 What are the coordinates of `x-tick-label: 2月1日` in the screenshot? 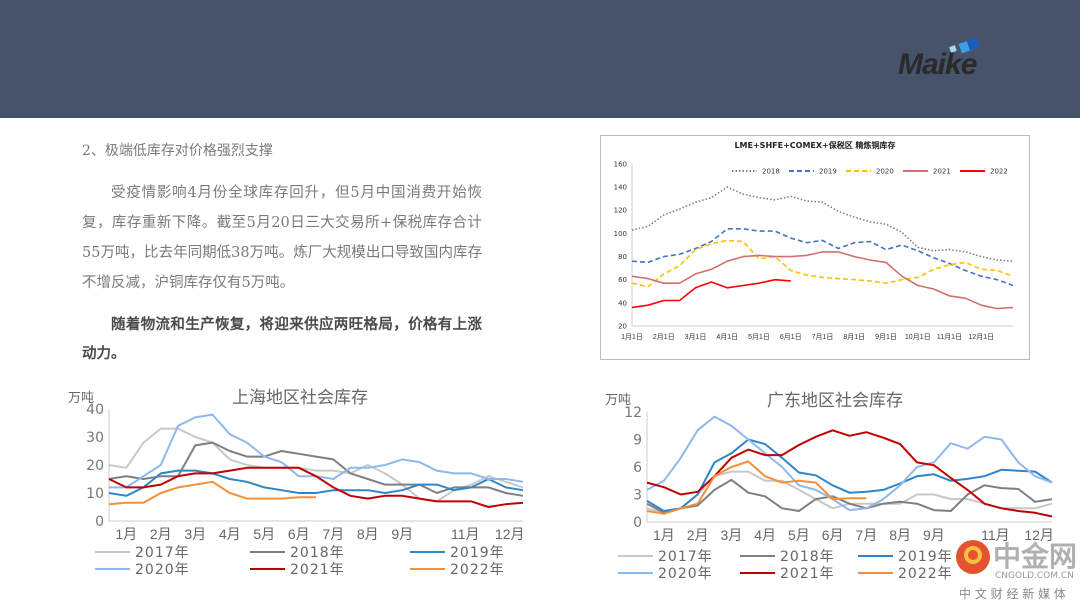 It's located at (664, 337).